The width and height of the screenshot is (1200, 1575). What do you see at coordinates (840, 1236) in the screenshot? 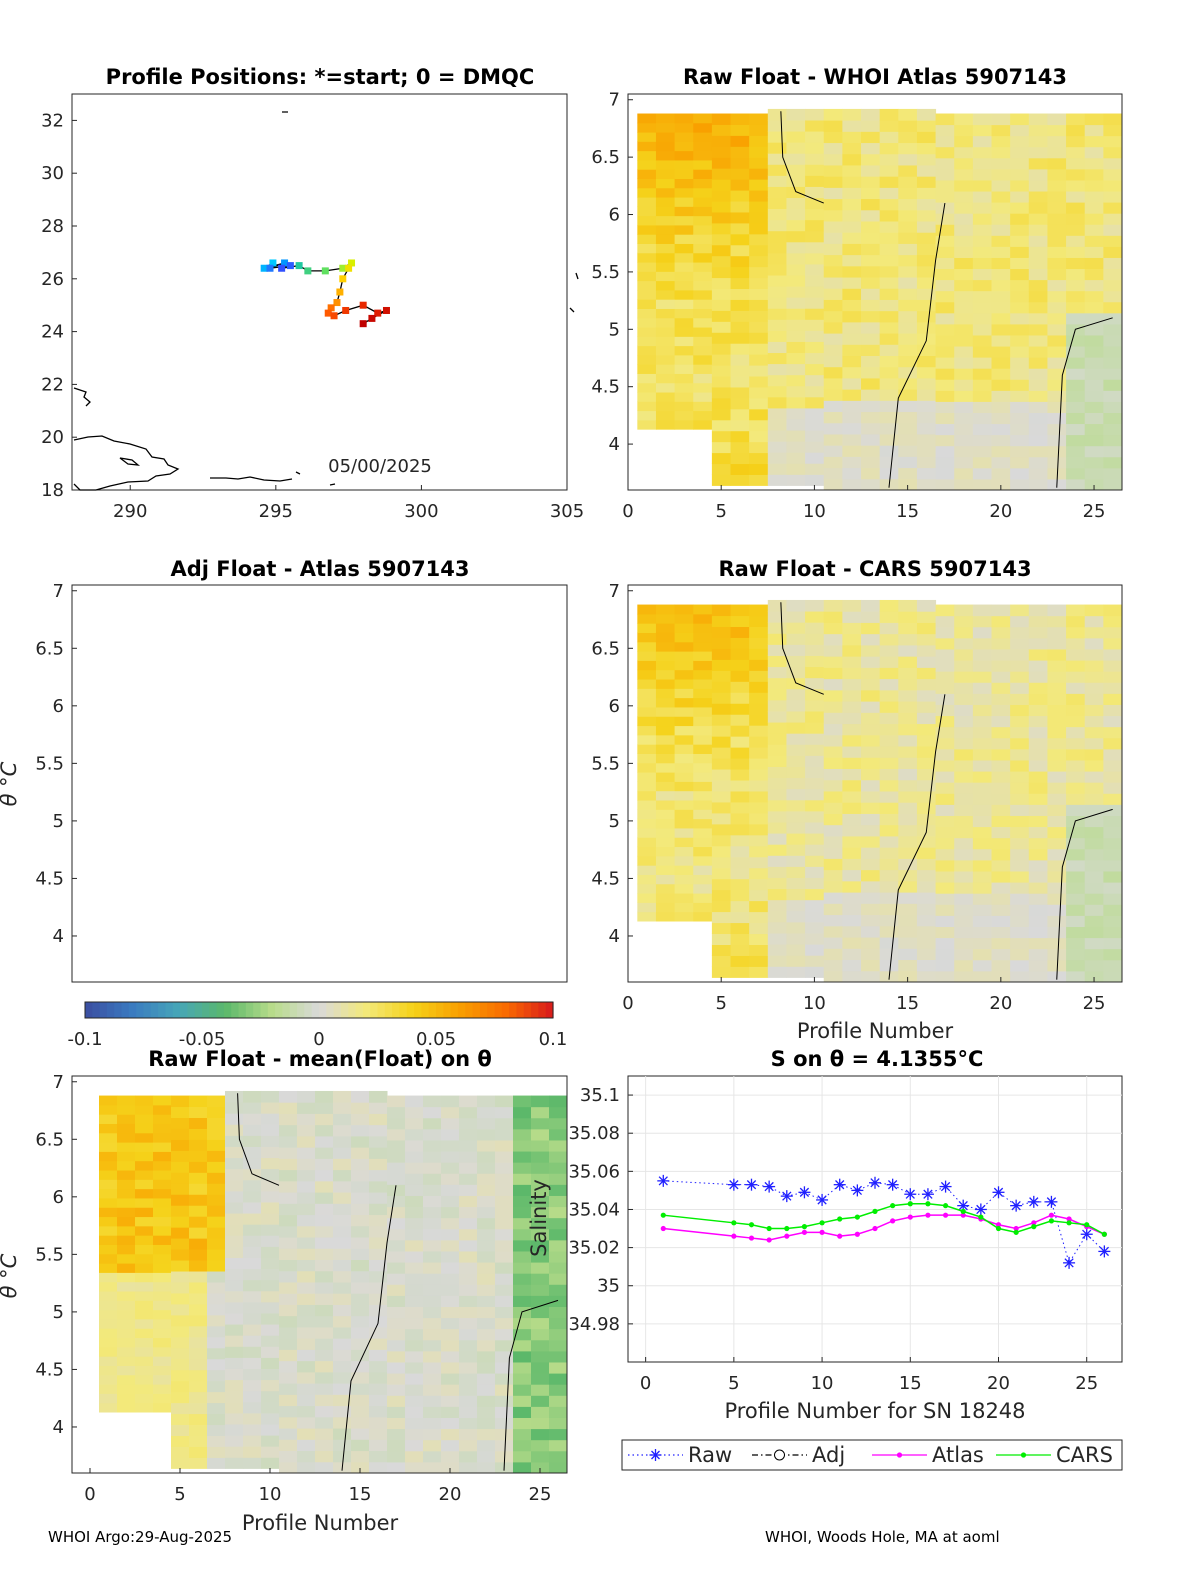
I see `atlas-point` at bounding box center [840, 1236].